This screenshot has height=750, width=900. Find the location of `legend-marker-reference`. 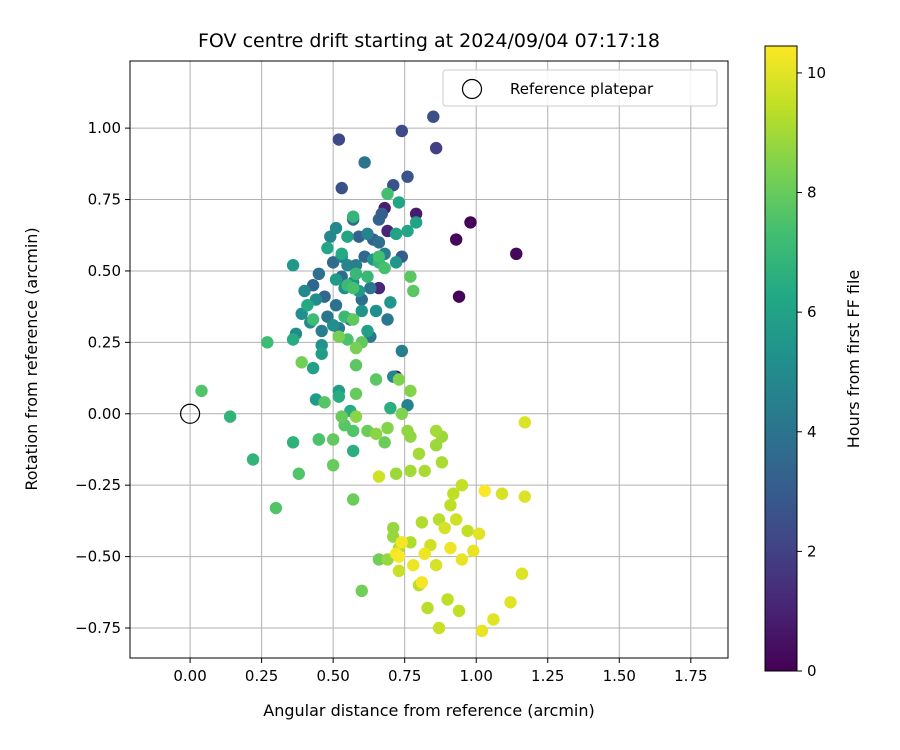

legend-marker-reference is located at coordinates (472, 89).